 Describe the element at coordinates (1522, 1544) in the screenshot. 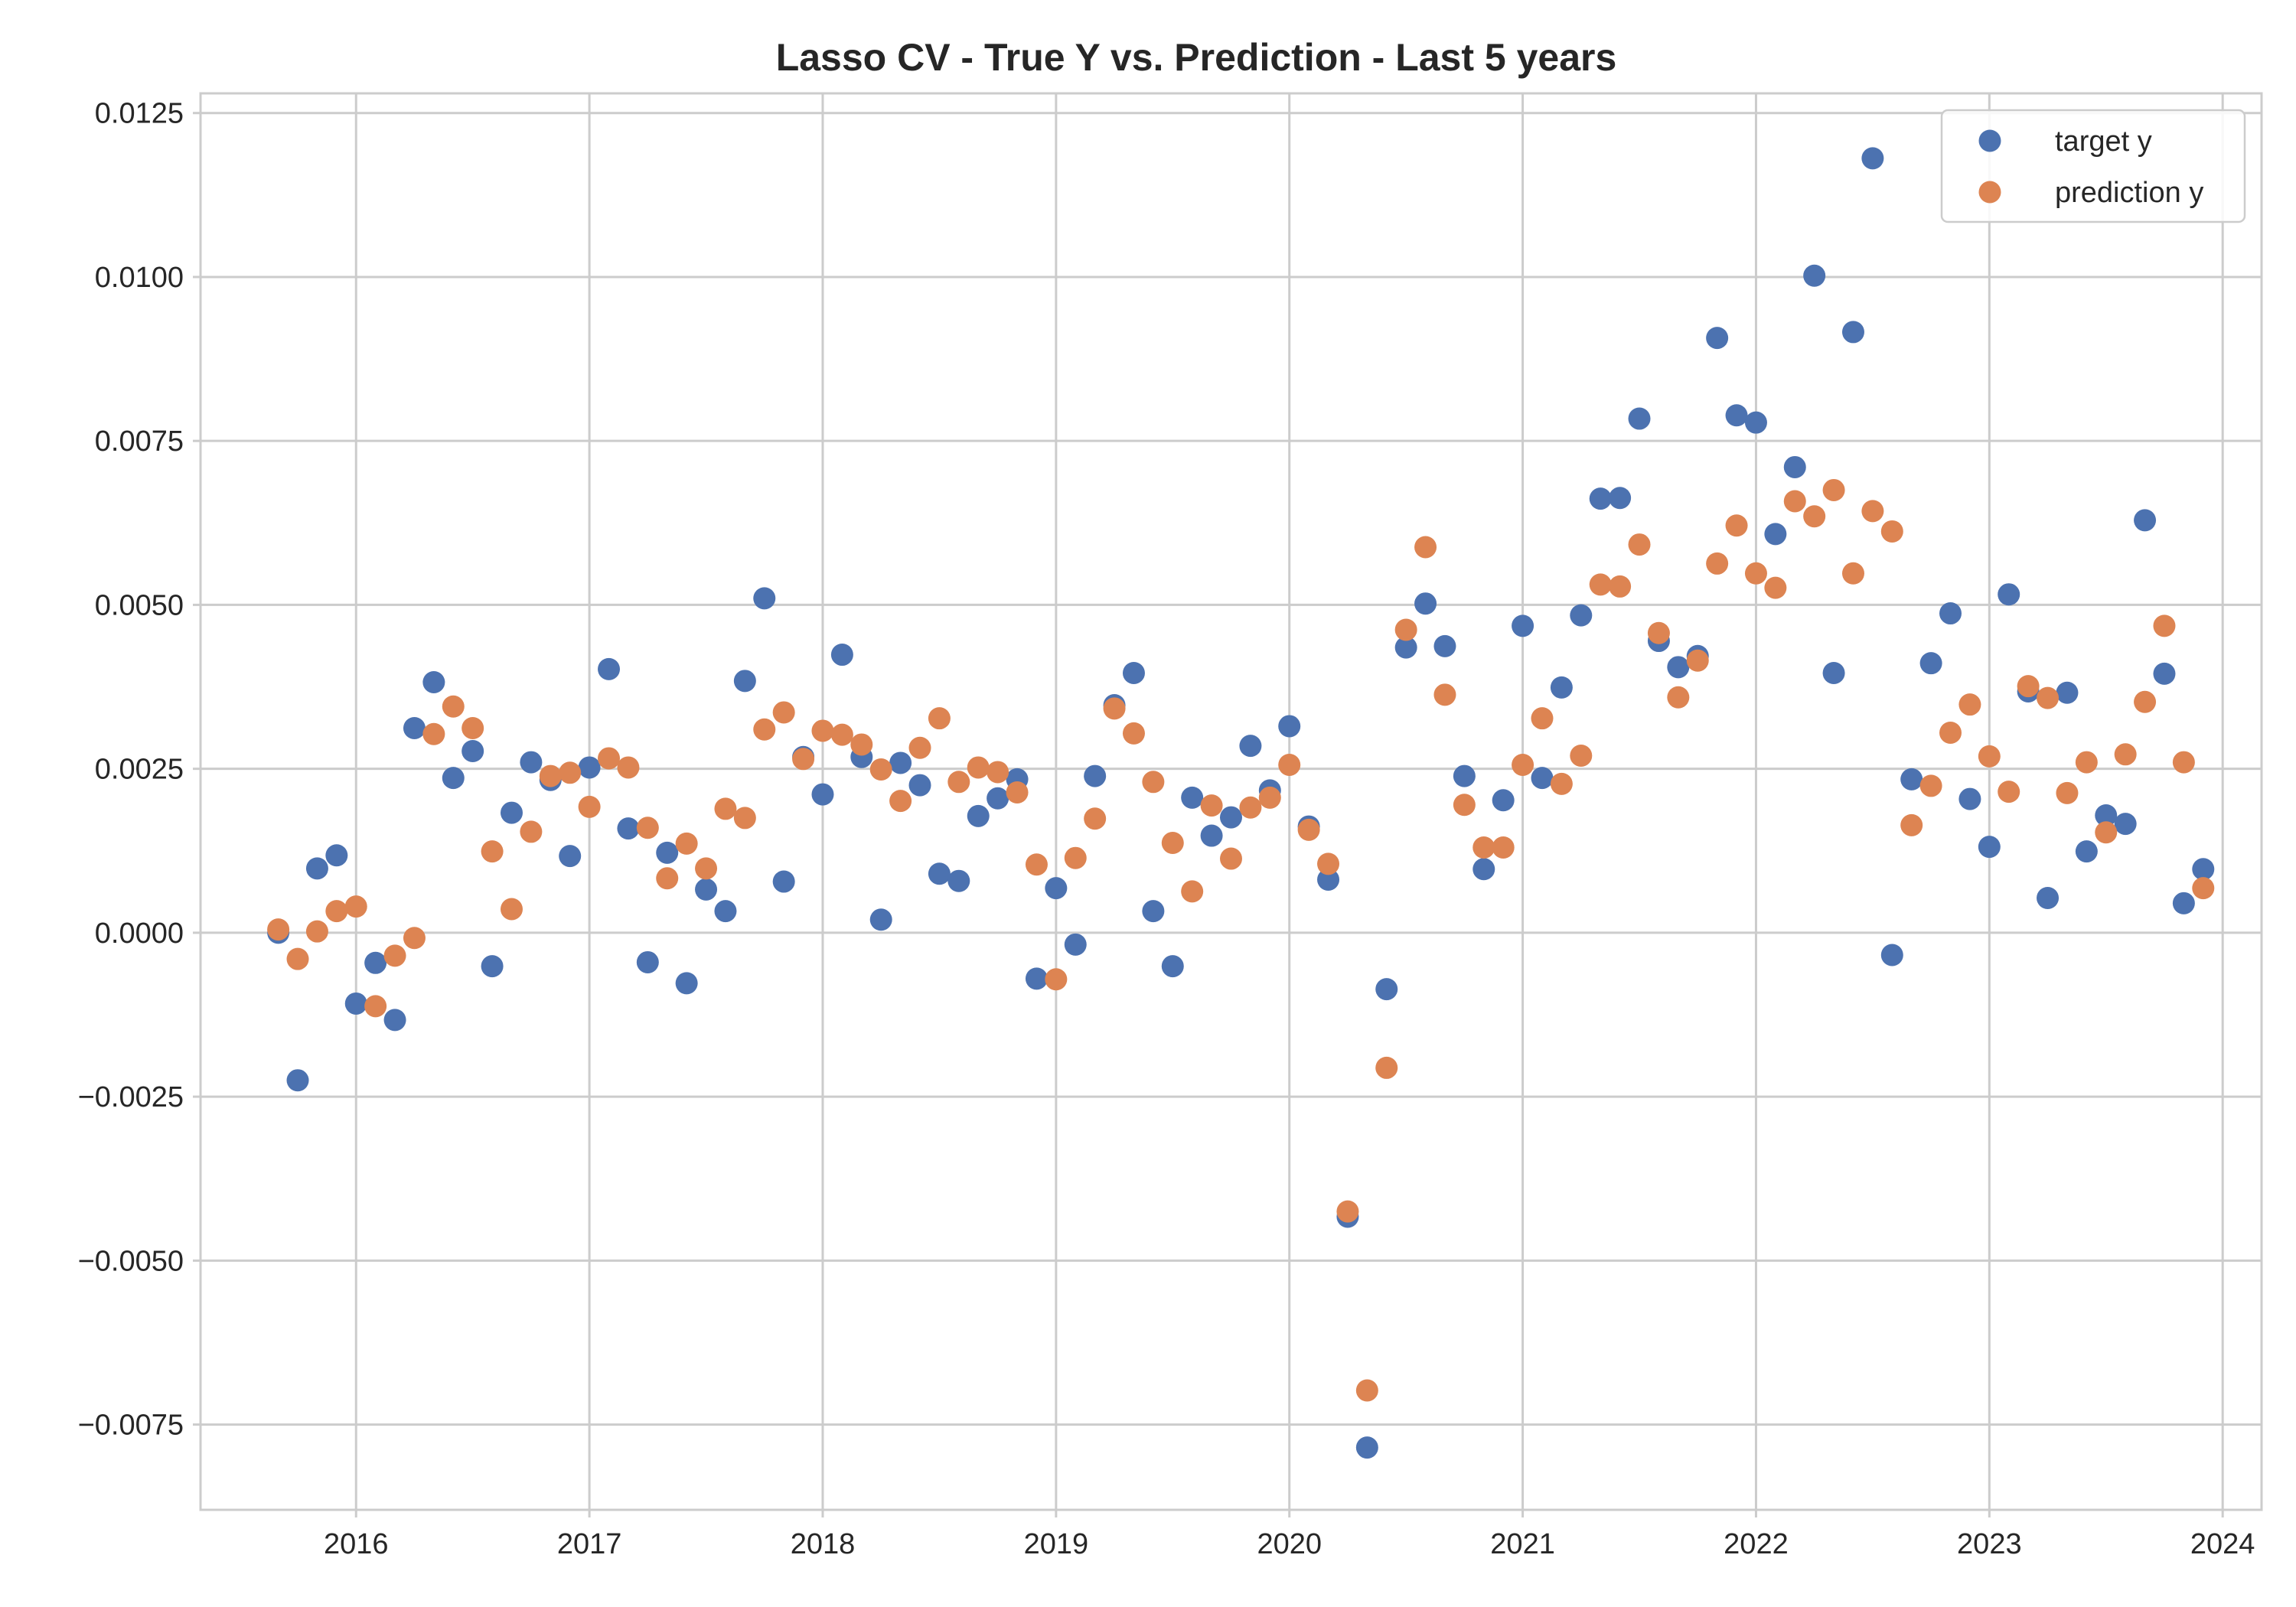

I see `x-tick-label: 2021` at that location.